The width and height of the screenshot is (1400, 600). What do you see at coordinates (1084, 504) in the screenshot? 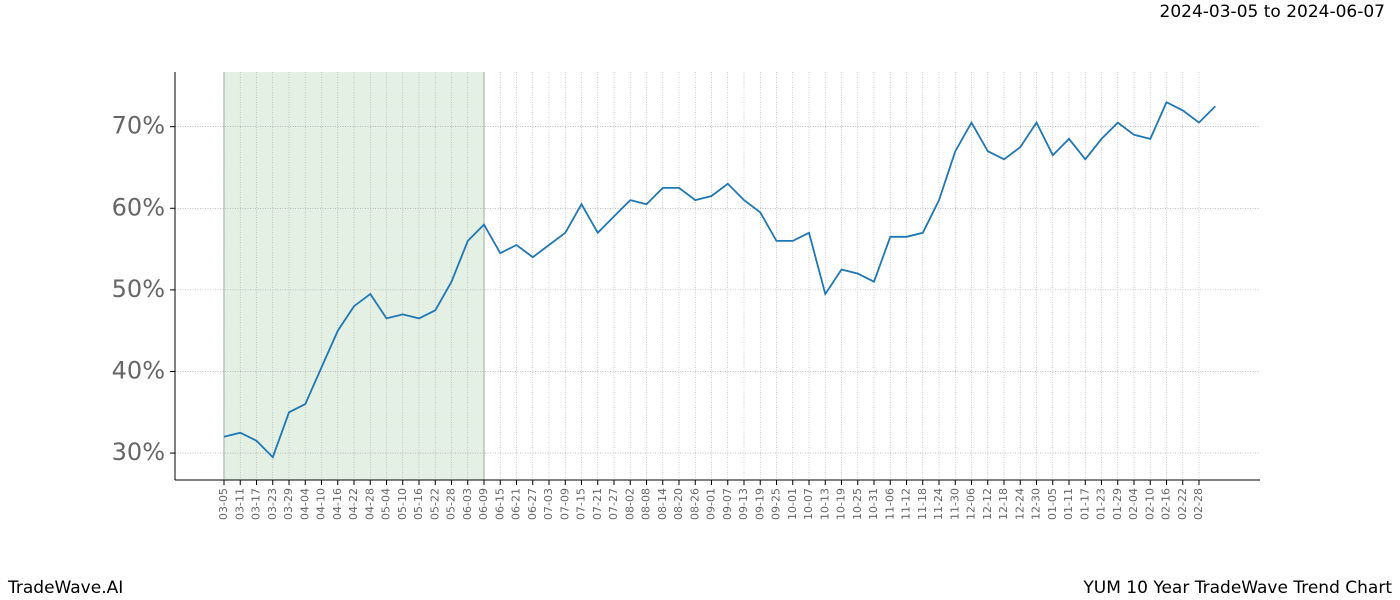
I see `x-tick-label: 01-17` at bounding box center [1084, 504].